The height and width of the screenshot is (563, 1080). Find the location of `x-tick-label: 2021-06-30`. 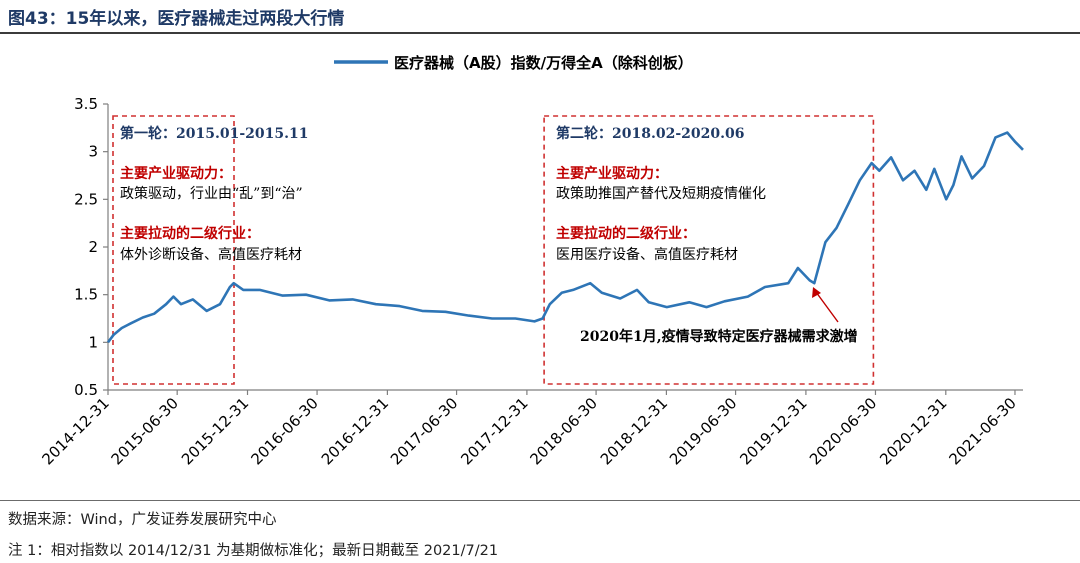

x-tick-label: 2021-06-30 is located at coordinates (982, 431).